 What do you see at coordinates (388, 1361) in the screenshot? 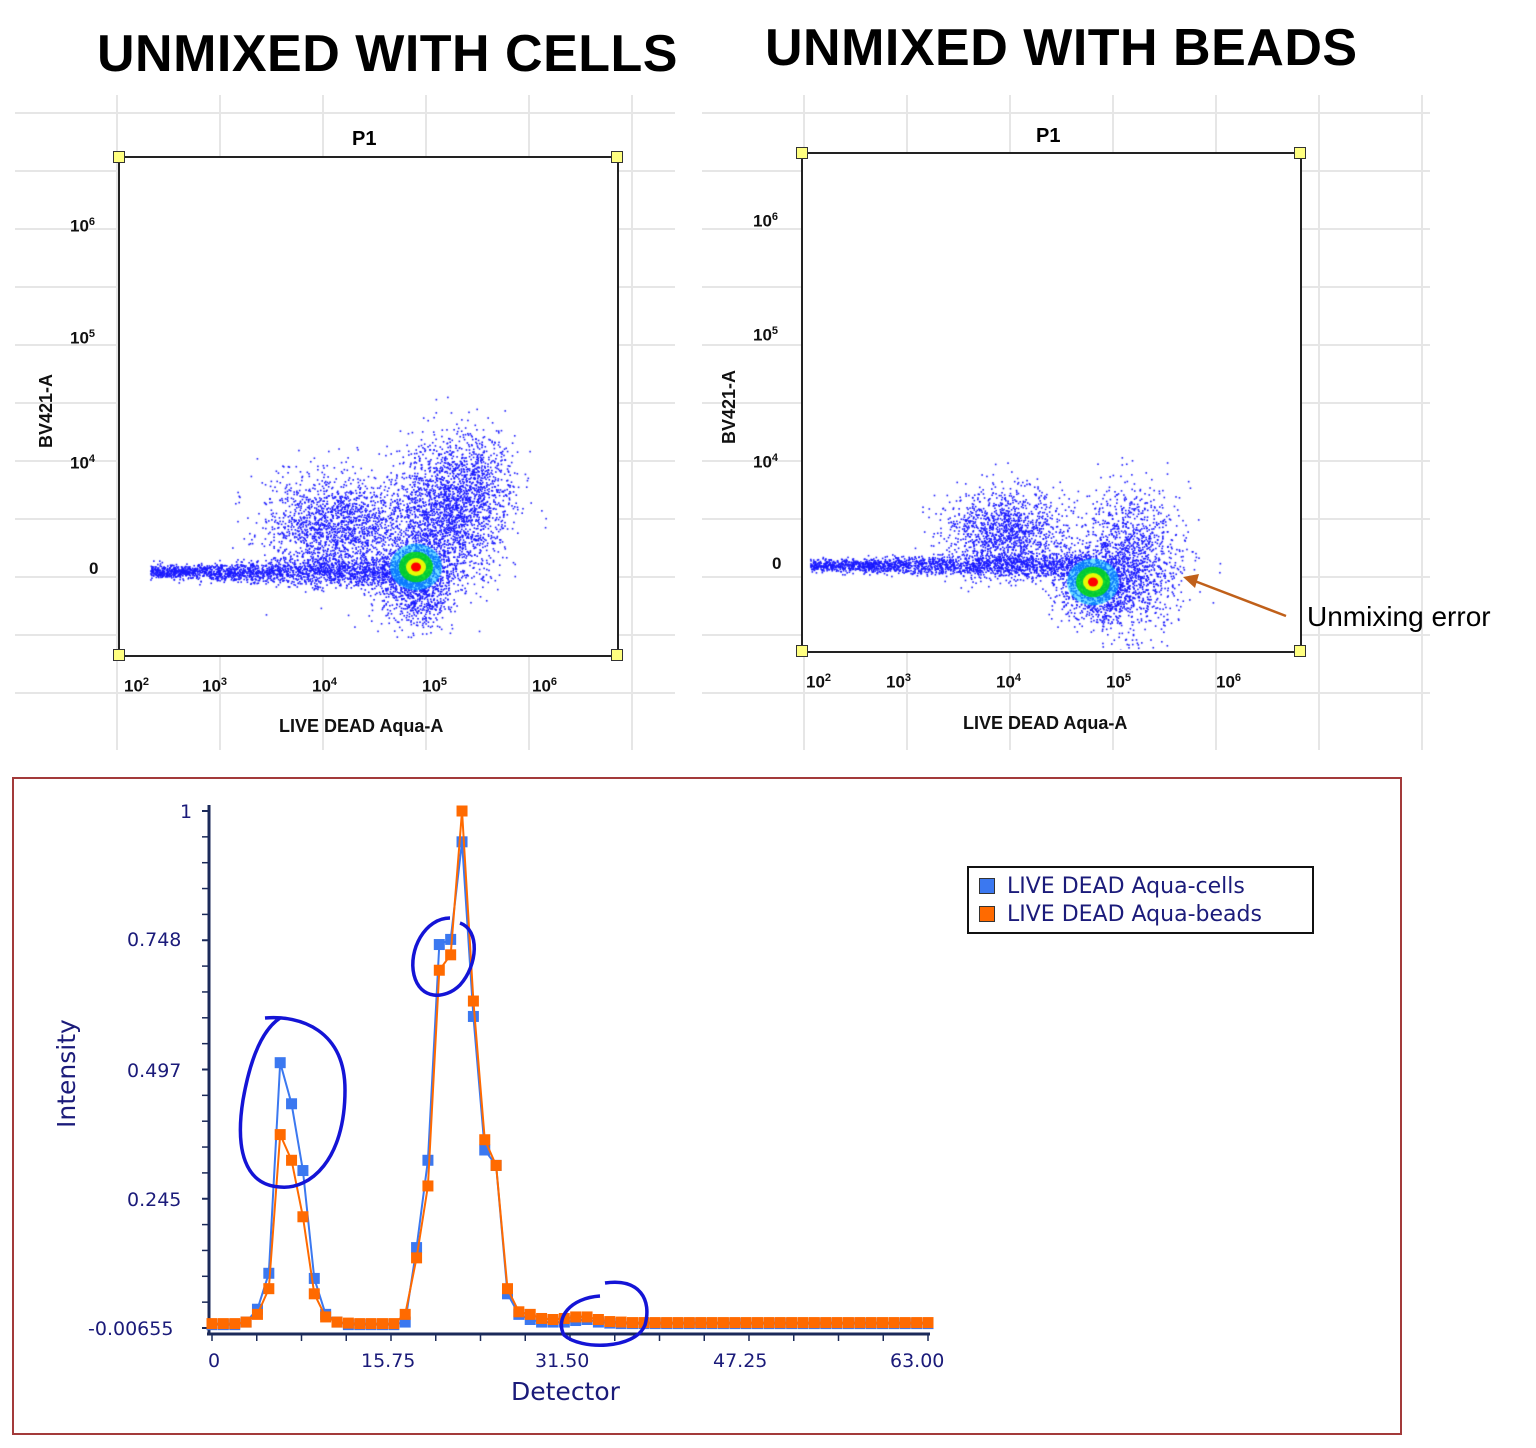
I see `x-tick-label: 15.75` at bounding box center [388, 1361].